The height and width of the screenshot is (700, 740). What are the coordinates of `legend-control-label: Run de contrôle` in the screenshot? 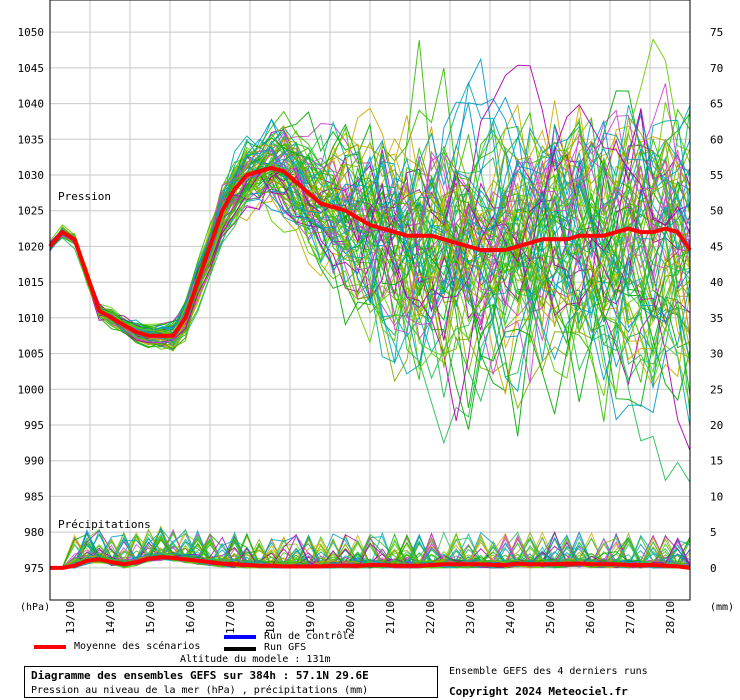 It's located at (309, 636).